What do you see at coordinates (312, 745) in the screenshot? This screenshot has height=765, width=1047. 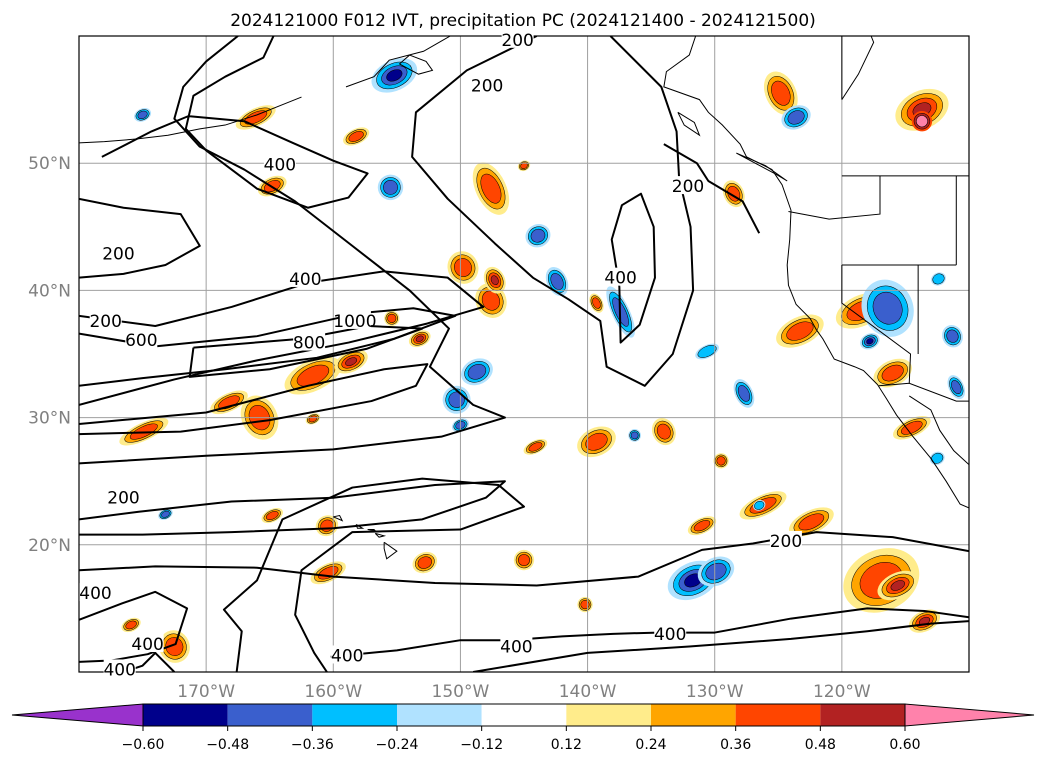 I see `colorbar-tick-label: −0.36` at bounding box center [312, 745].